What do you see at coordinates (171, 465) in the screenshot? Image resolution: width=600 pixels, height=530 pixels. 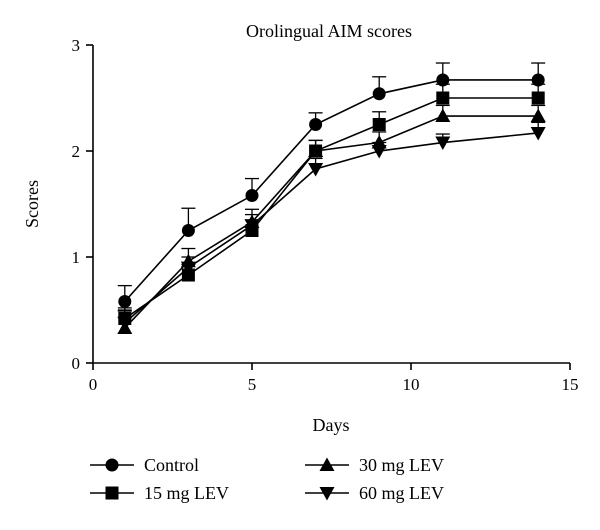 I see `legend-label: Control` at bounding box center [171, 465].